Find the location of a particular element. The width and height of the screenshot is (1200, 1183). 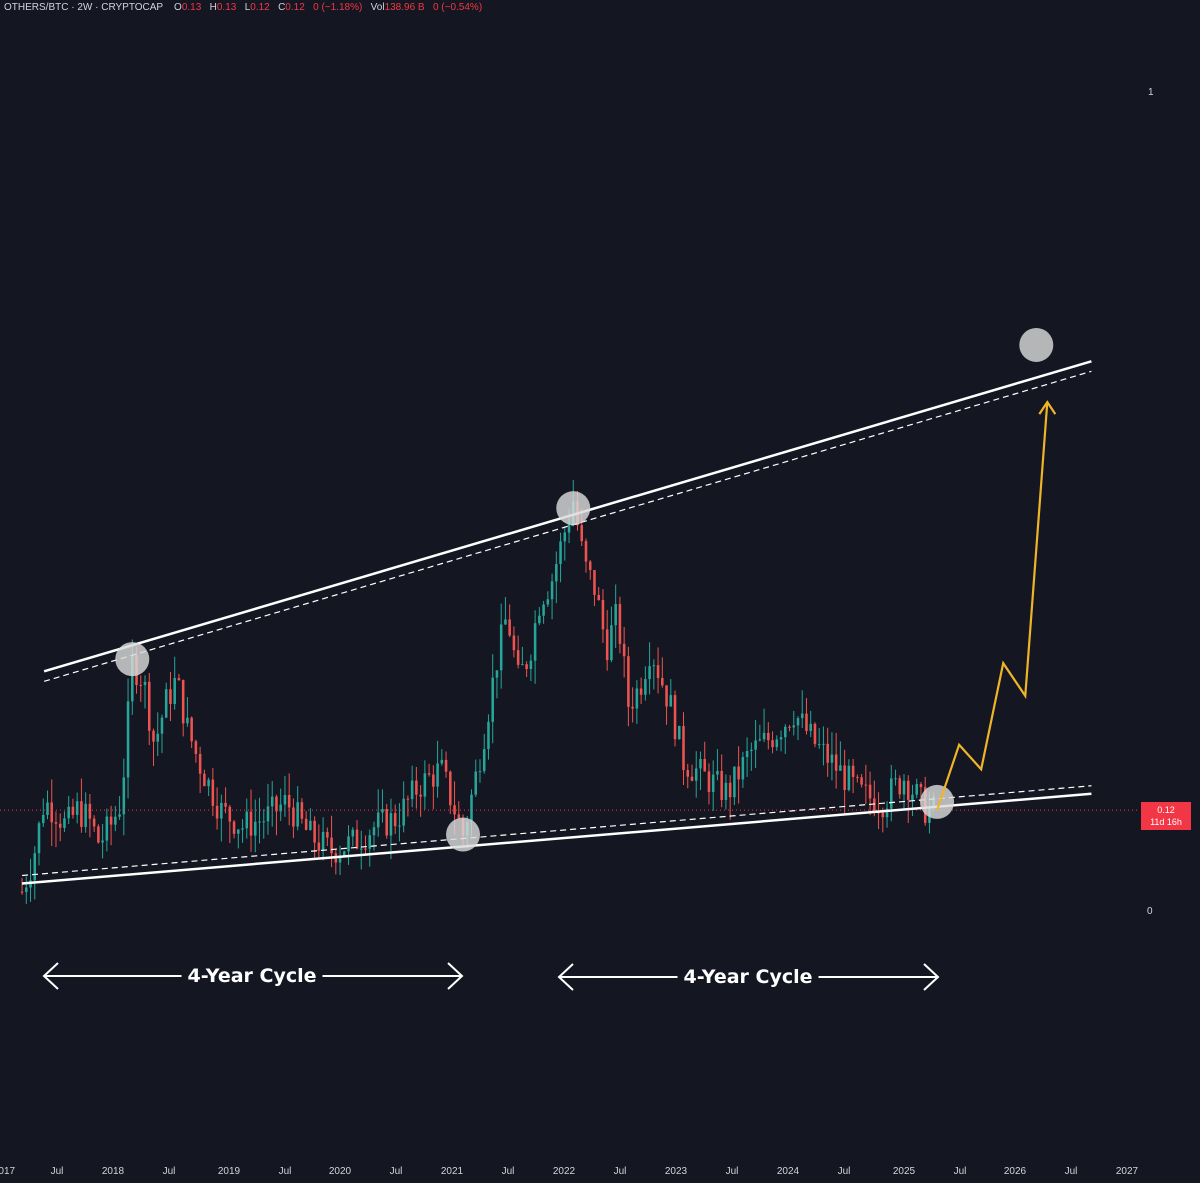

projection-path is located at coordinates (992, 606).